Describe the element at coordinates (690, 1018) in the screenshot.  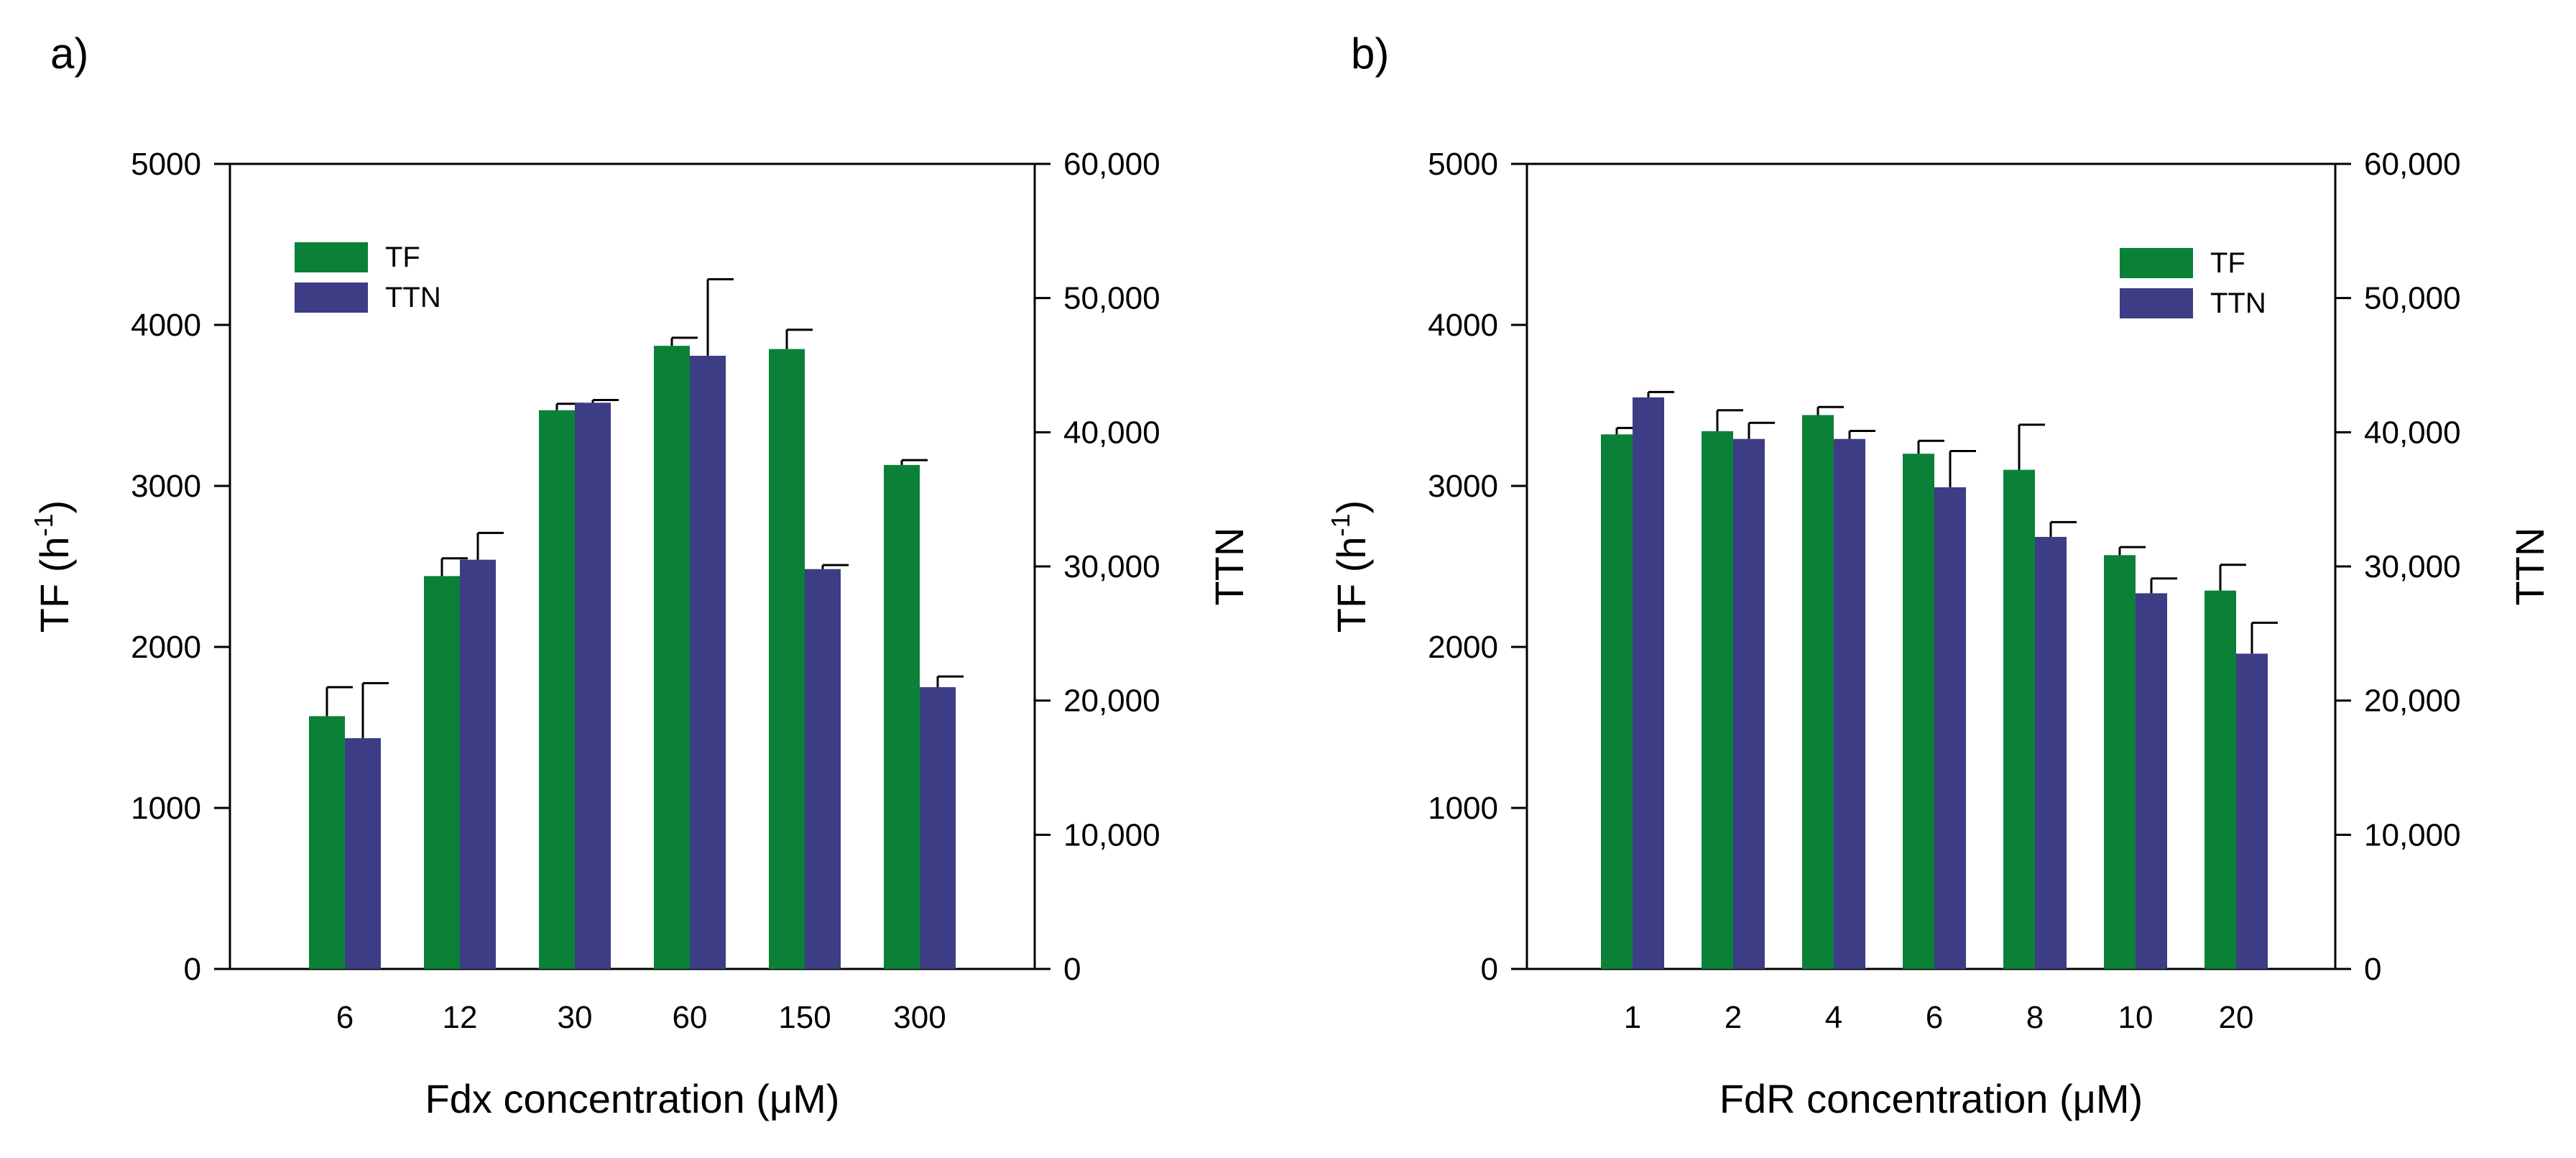
I see `x-tick-label: 60` at that location.